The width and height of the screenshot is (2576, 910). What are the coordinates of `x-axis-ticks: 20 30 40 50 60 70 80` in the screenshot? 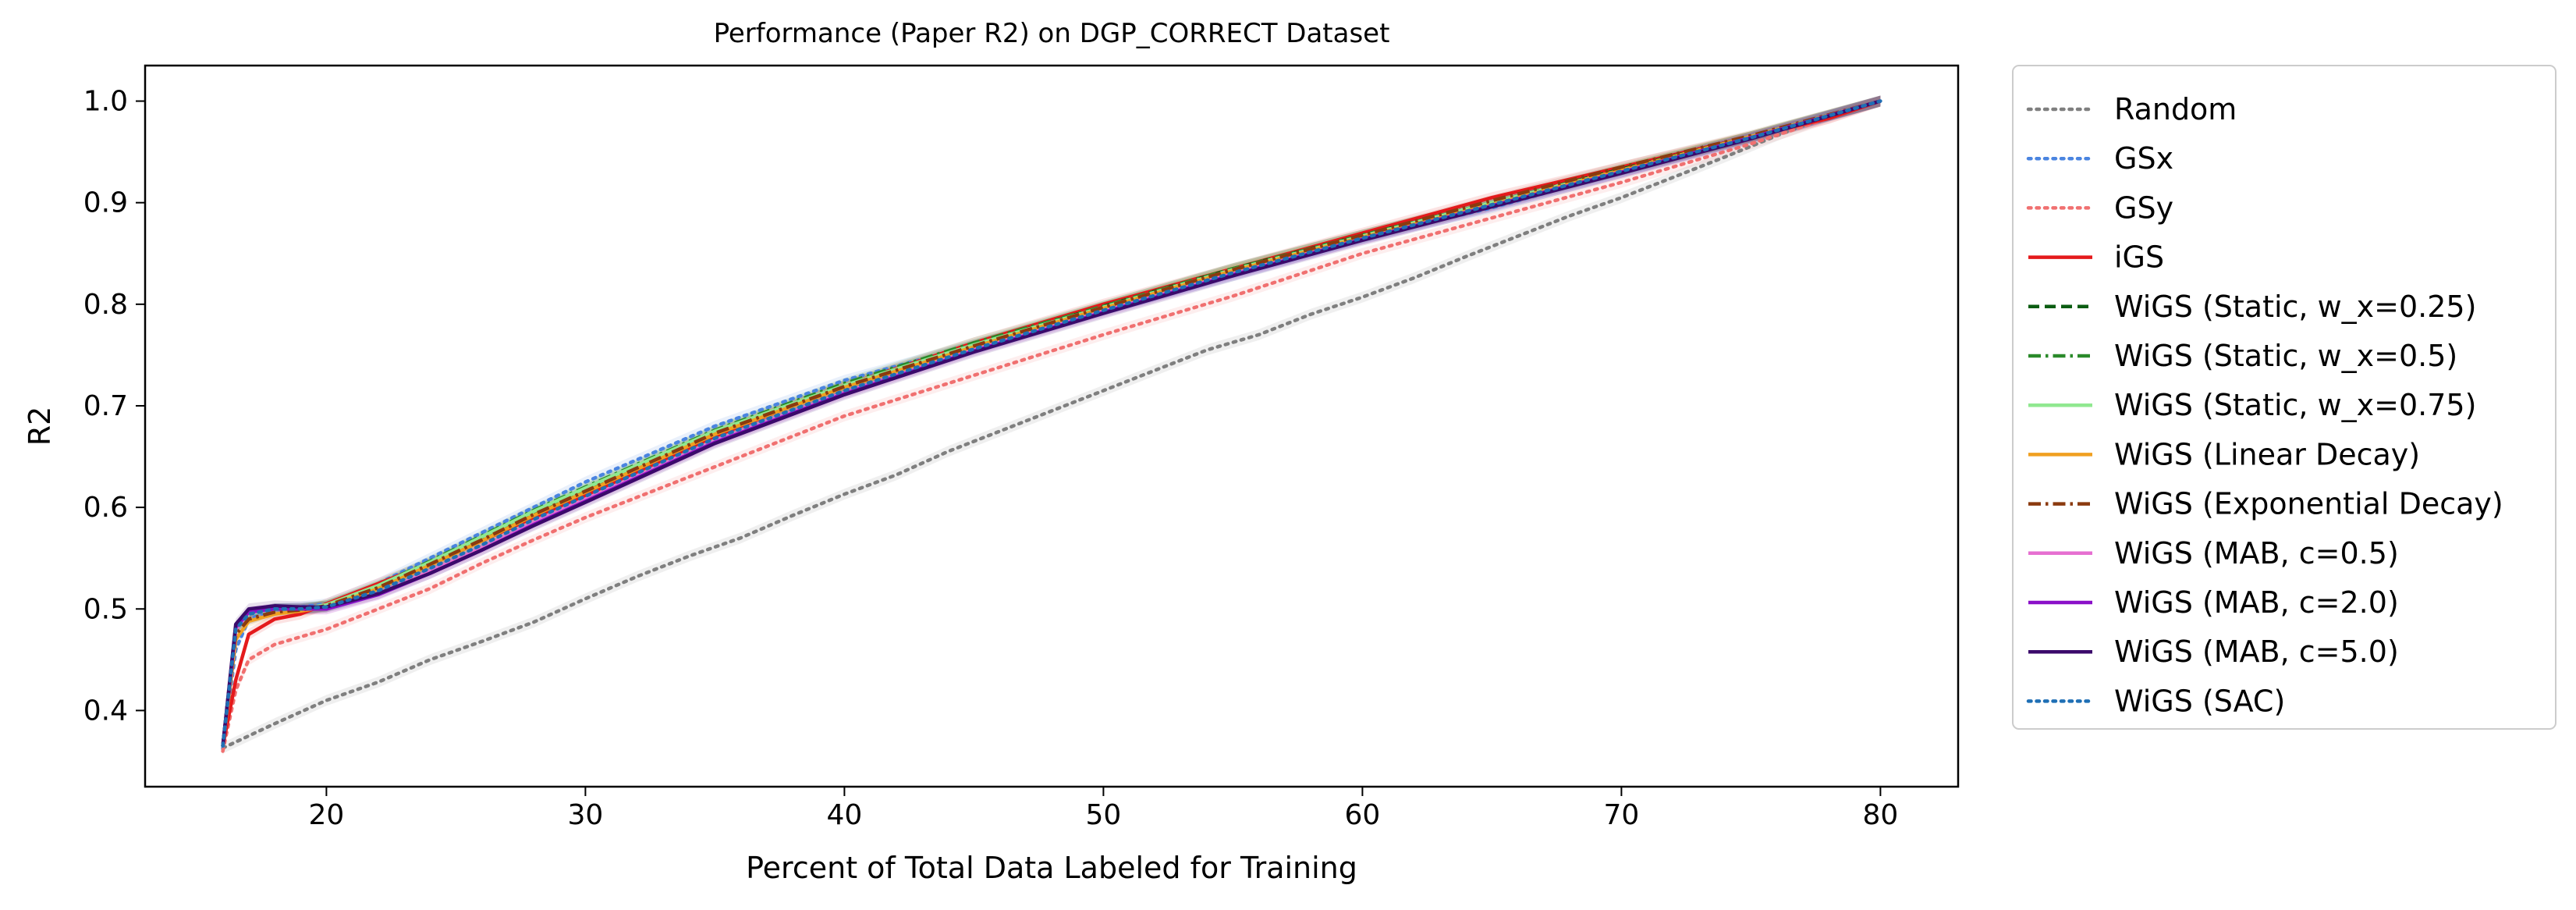 It's located at (1103, 809).